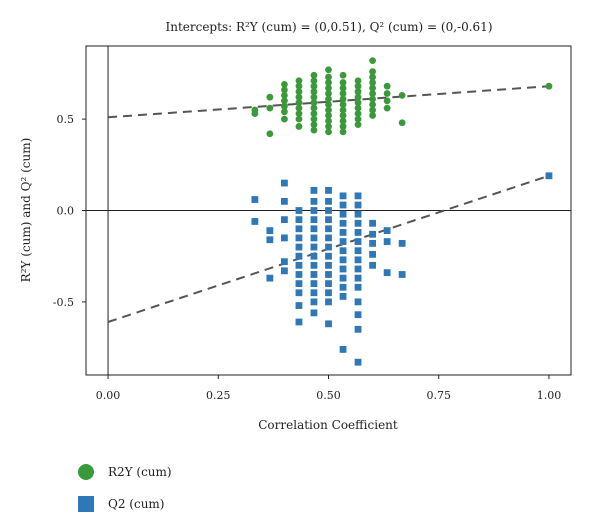  I want to click on x-tick-label: 0.75, so click(438, 395).